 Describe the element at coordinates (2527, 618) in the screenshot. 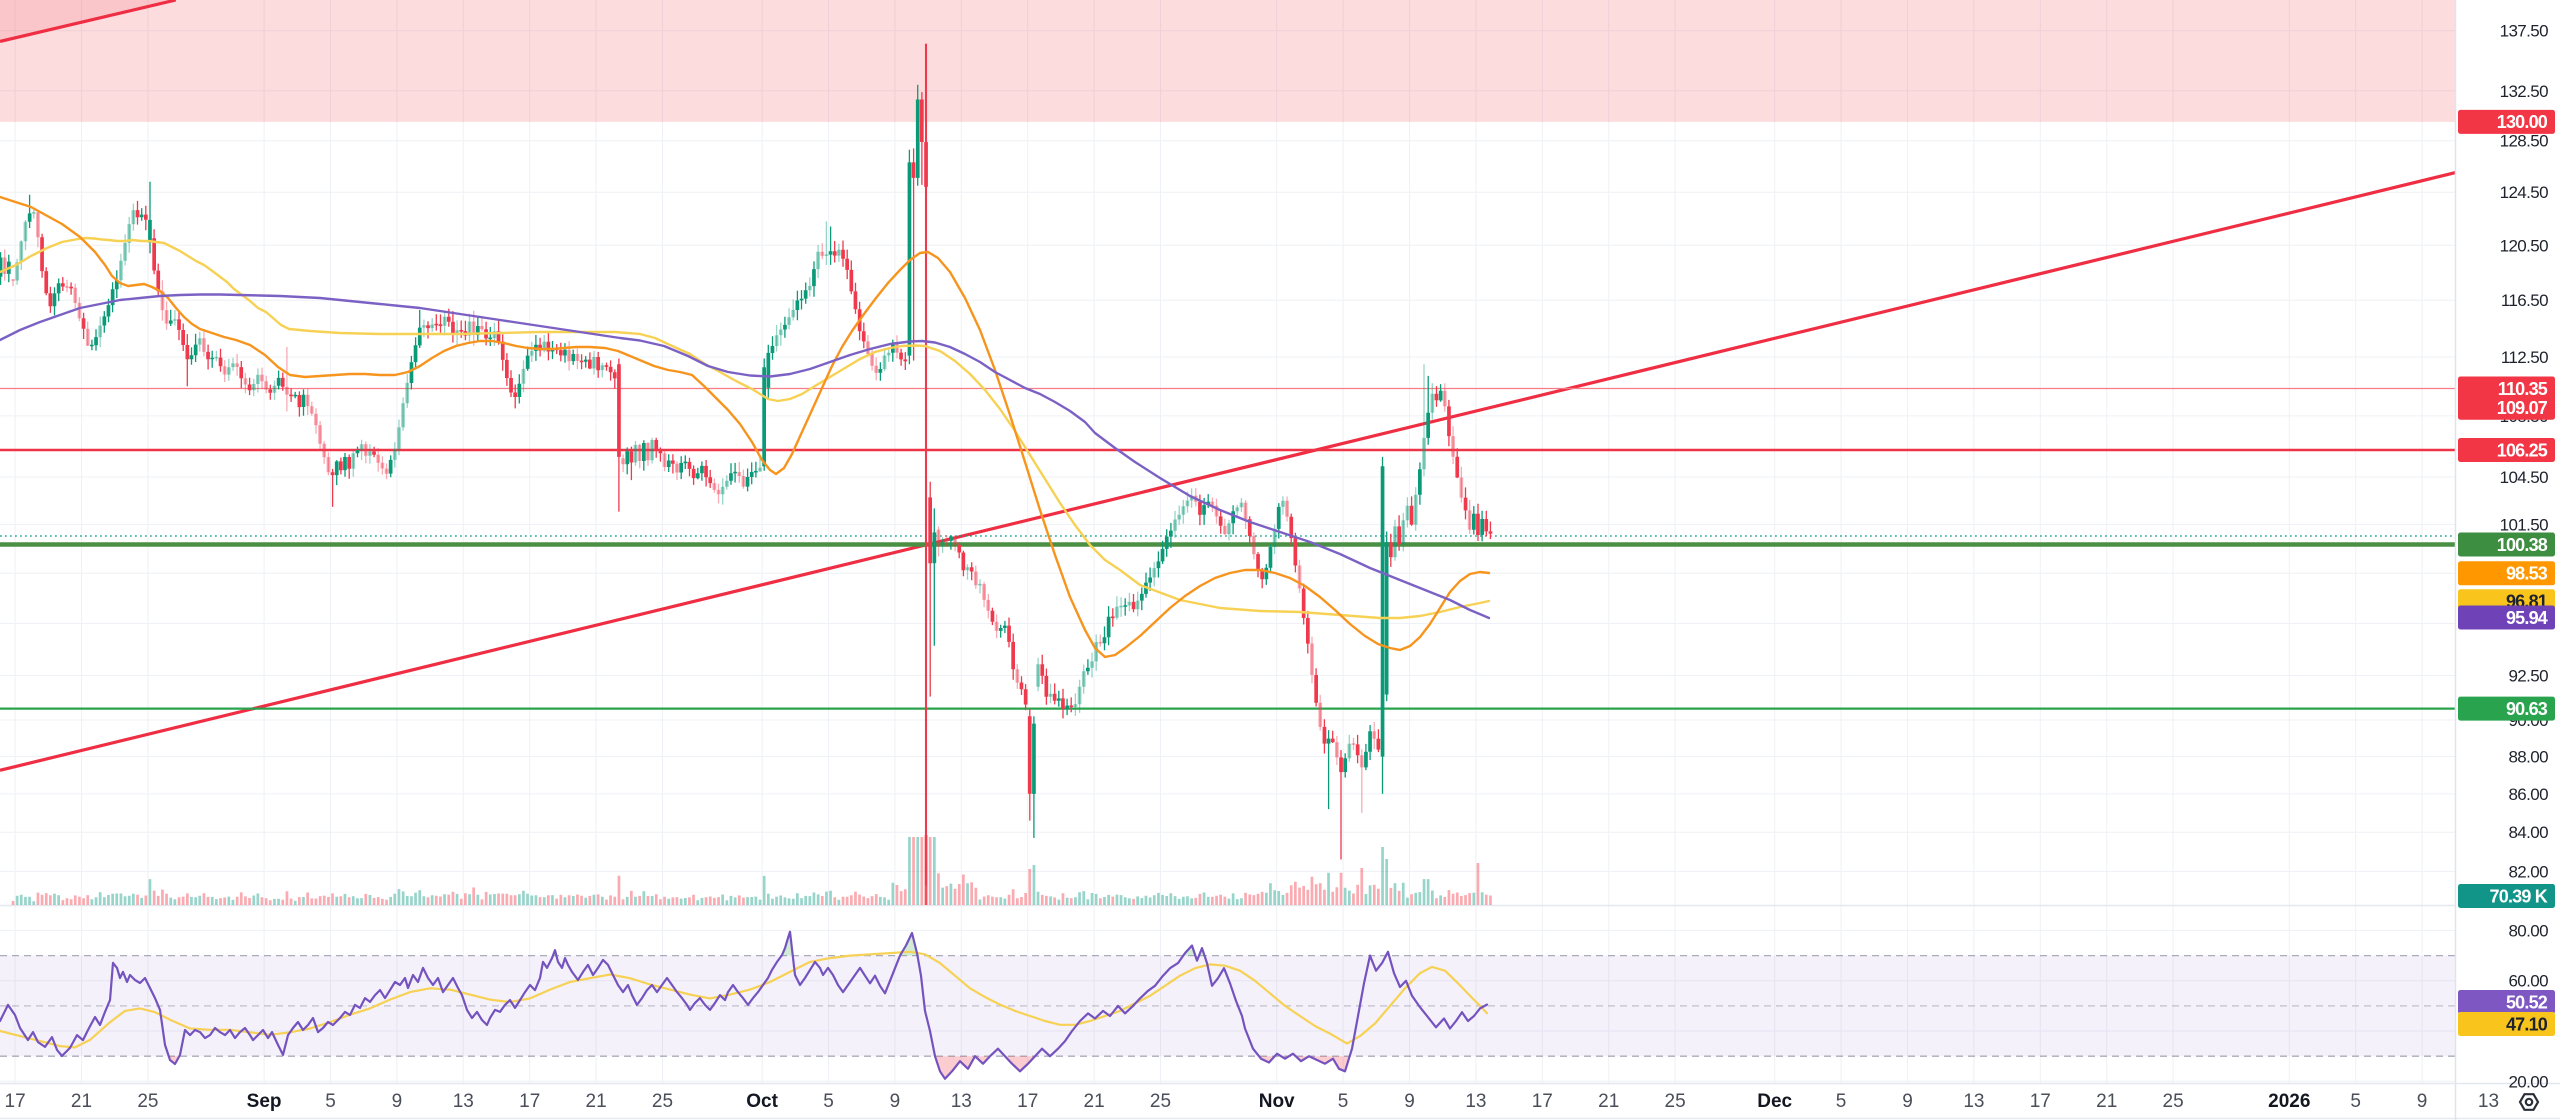

I see `svg-text: 95.94` at that location.